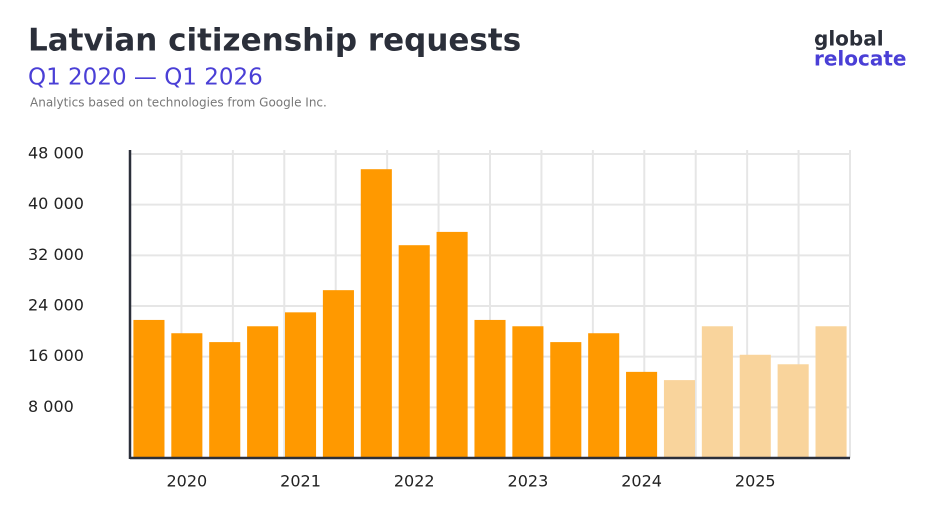 The width and height of the screenshot is (935, 522). Describe the element at coordinates (755, 481) in the screenshot. I see `x-tick-label: 2025` at that location.